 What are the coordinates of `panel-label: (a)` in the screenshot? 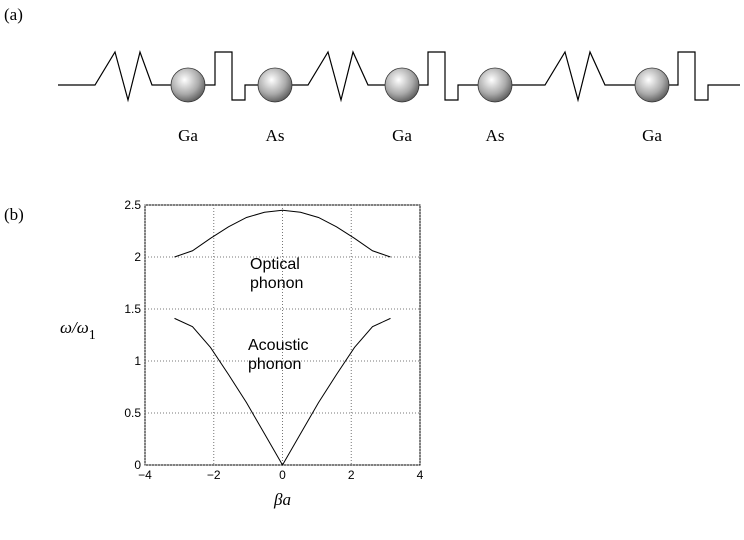 It's located at (13, 14).